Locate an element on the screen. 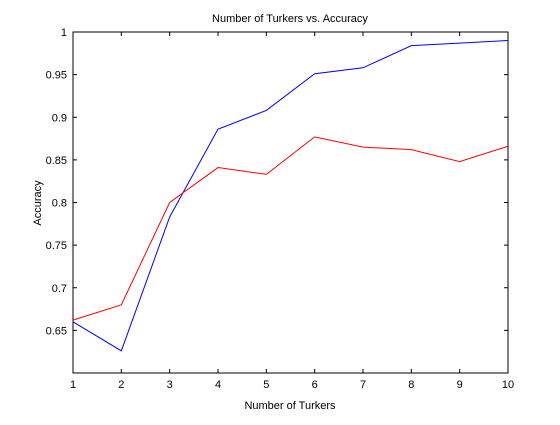 This screenshot has height=425, width=560. y-tick-label: 0.7 is located at coordinates (59, 289).